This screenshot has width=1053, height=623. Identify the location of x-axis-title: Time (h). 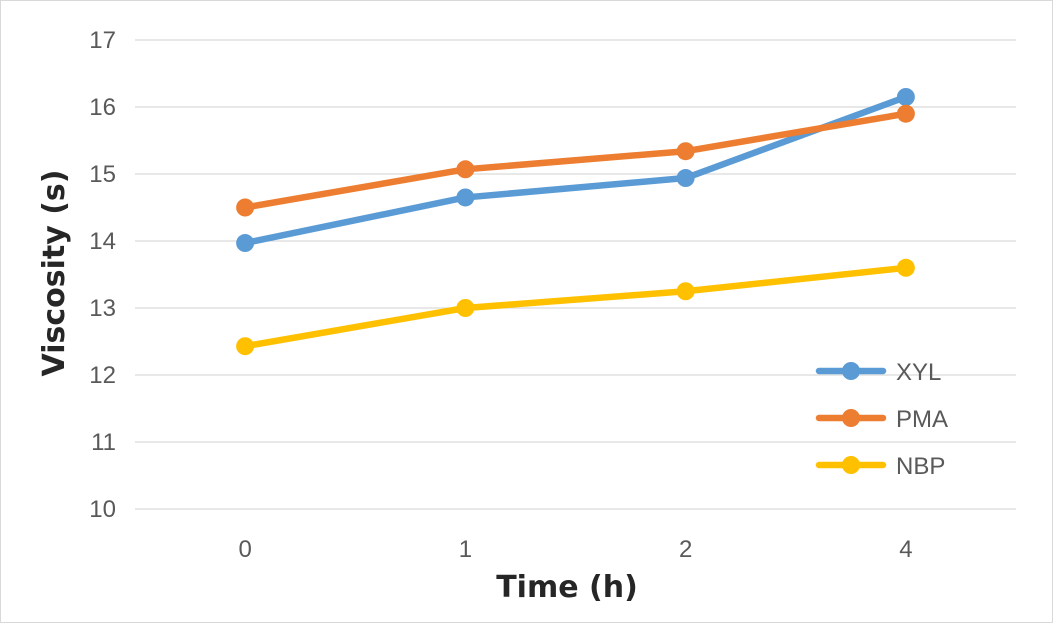
(567, 587).